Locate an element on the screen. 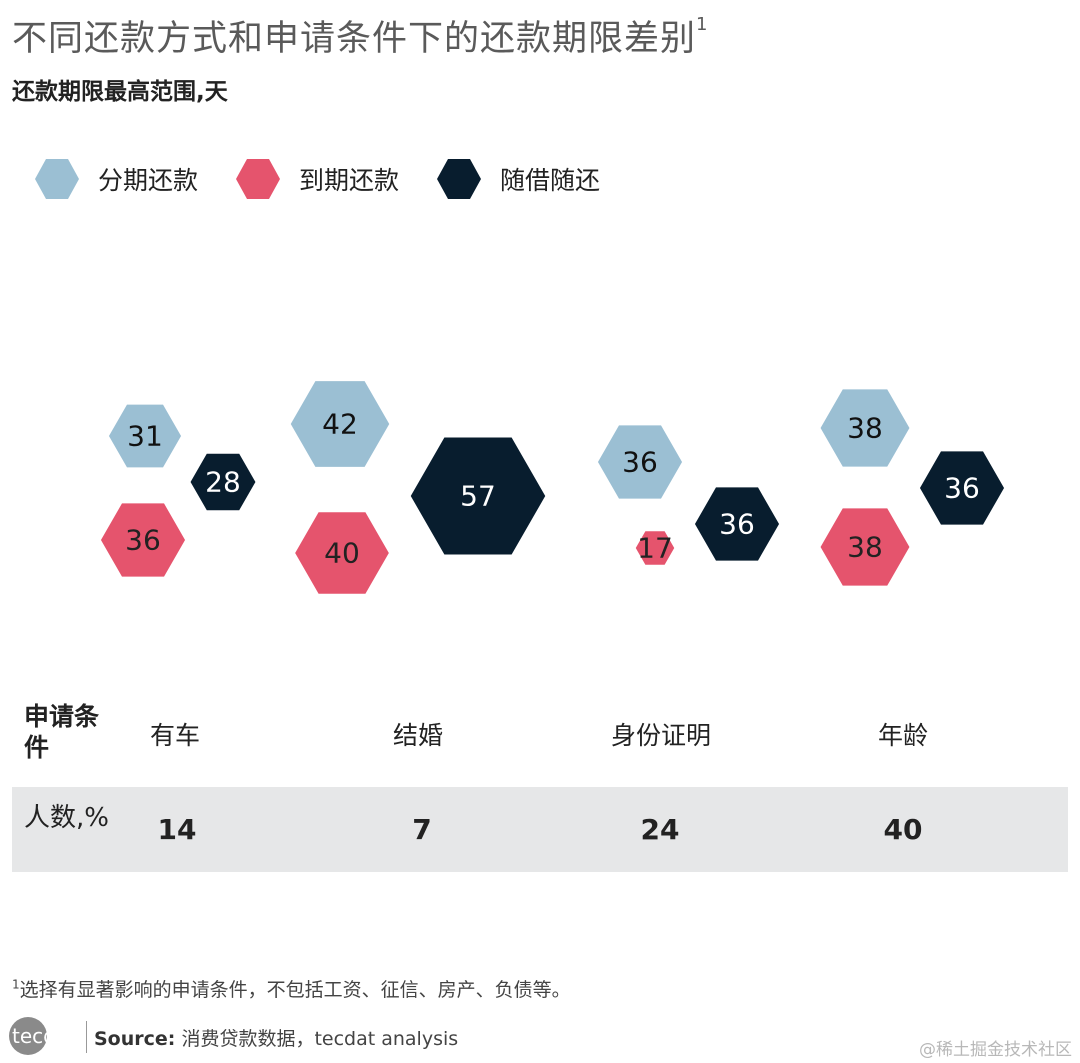  legend-label: 随借随还 is located at coordinates (550, 180).